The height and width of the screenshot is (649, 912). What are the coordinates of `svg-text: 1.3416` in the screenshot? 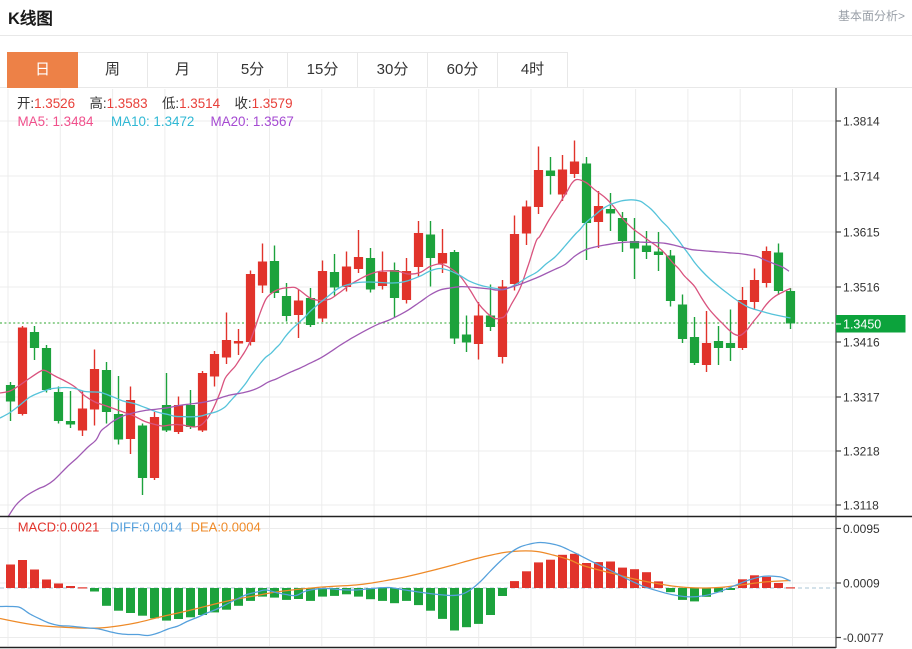 It's located at (861, 343).